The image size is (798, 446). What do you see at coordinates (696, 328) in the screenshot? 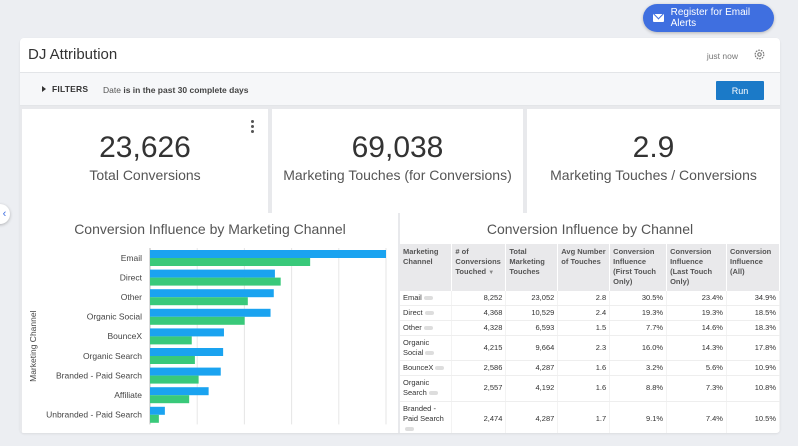
I see `table-cell: 14.6%` at bounding box center [696, 328].